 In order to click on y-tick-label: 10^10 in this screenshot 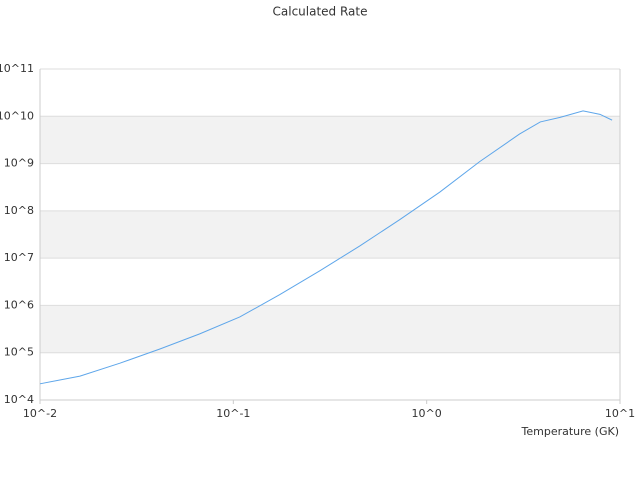, I will do `click(17, 115)`.